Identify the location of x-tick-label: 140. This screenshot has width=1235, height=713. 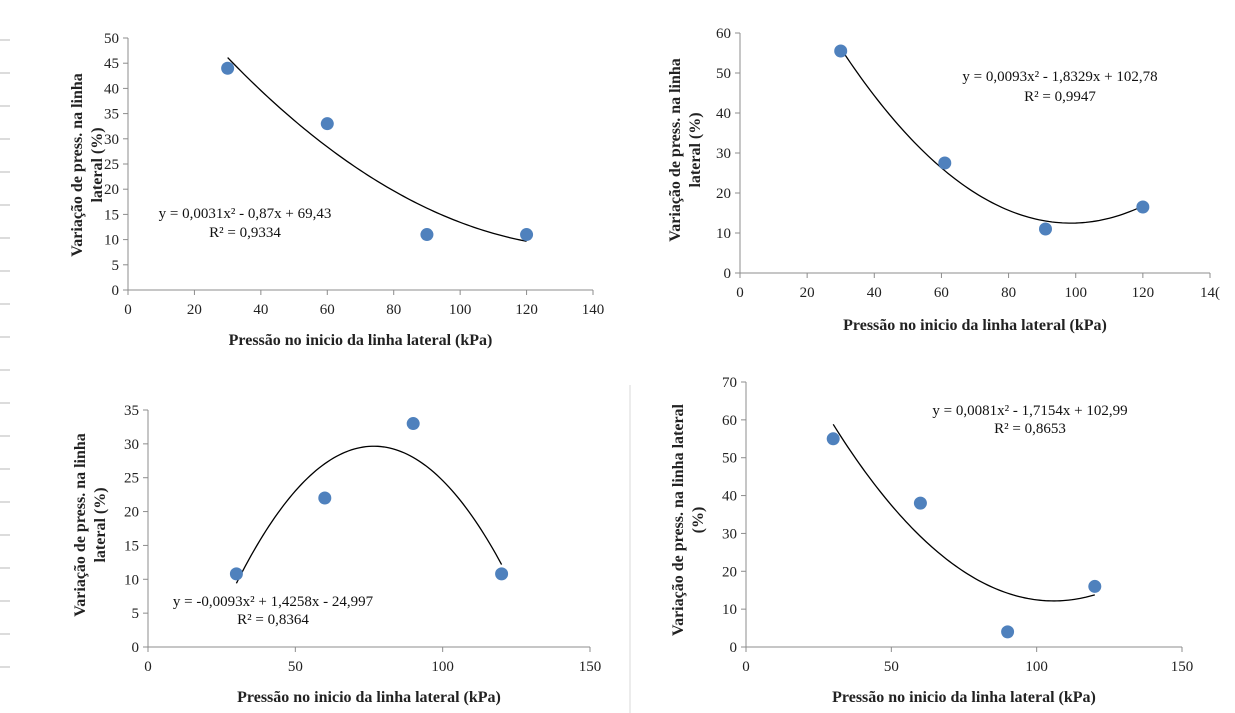
(593, 310).